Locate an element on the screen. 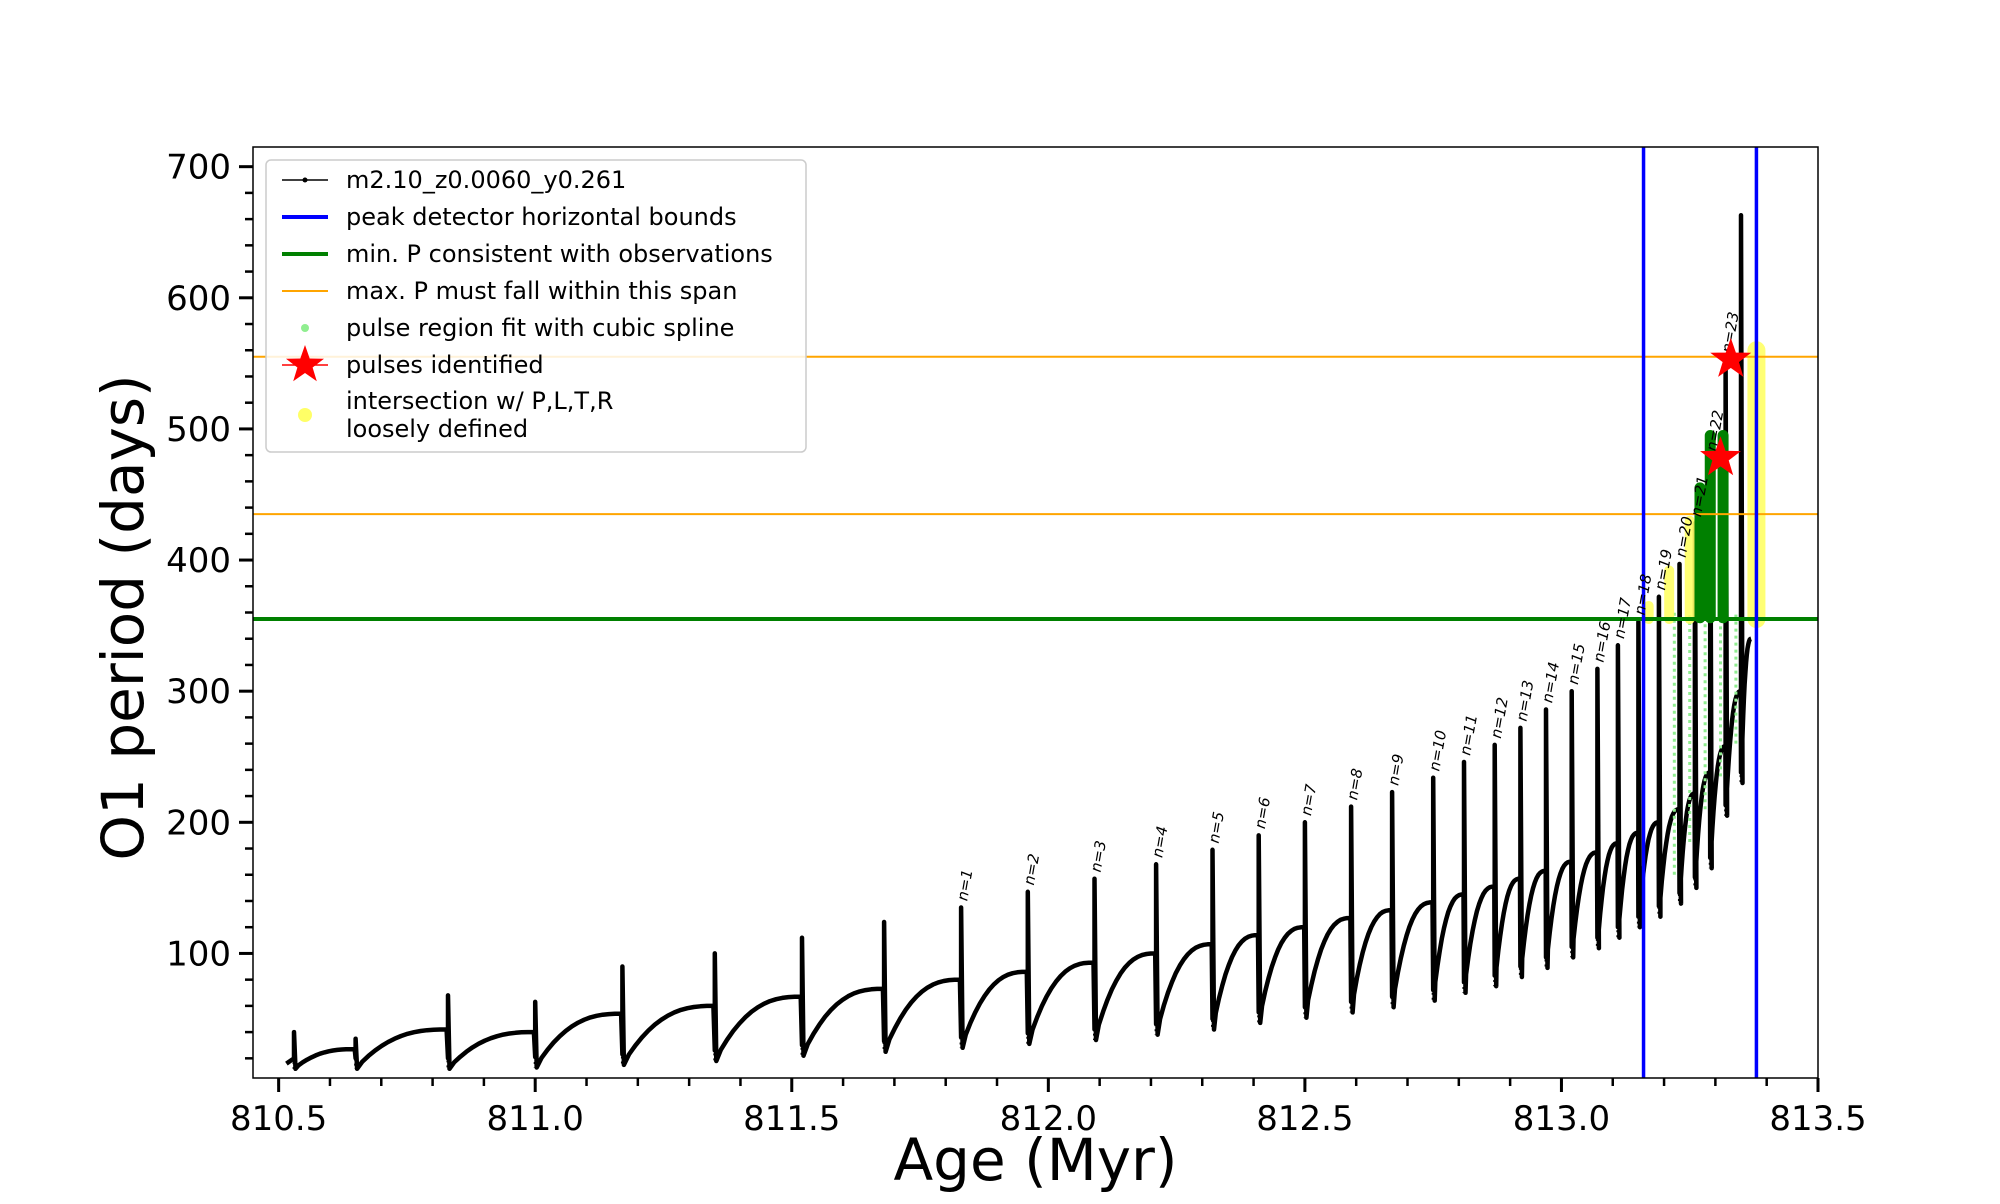 The image size is (2000, 1204). legend-marker-dot is located at coordinates (305, 328).